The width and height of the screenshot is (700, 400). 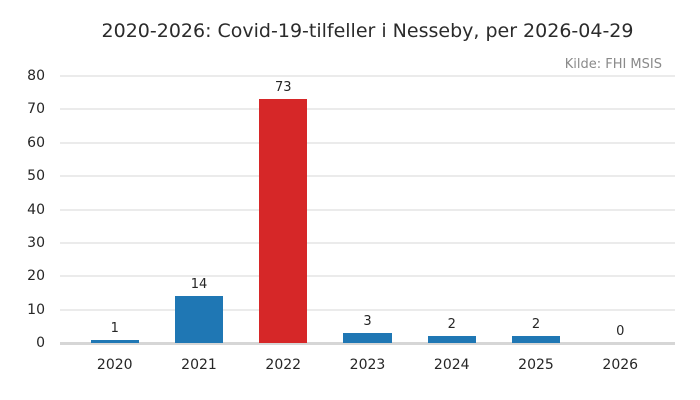 What do you see at coordinates (367, 338) in the screenshot?
I see `bar-2023` at bounding box center [367, 338].